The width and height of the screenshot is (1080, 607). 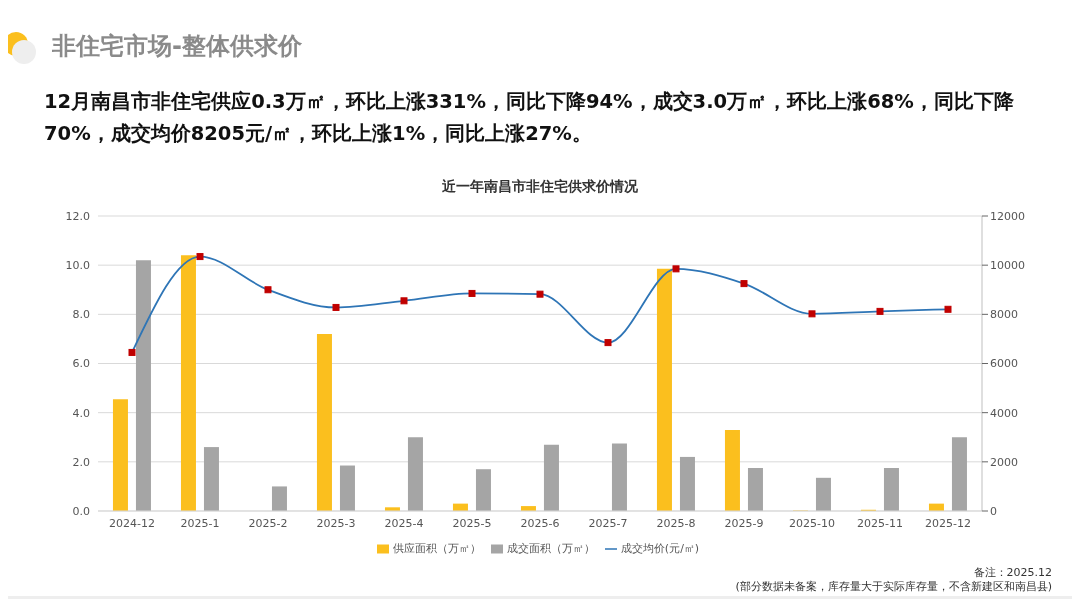 I want to click on y2-tick-label: 6000, so click(x=1004, y=364).